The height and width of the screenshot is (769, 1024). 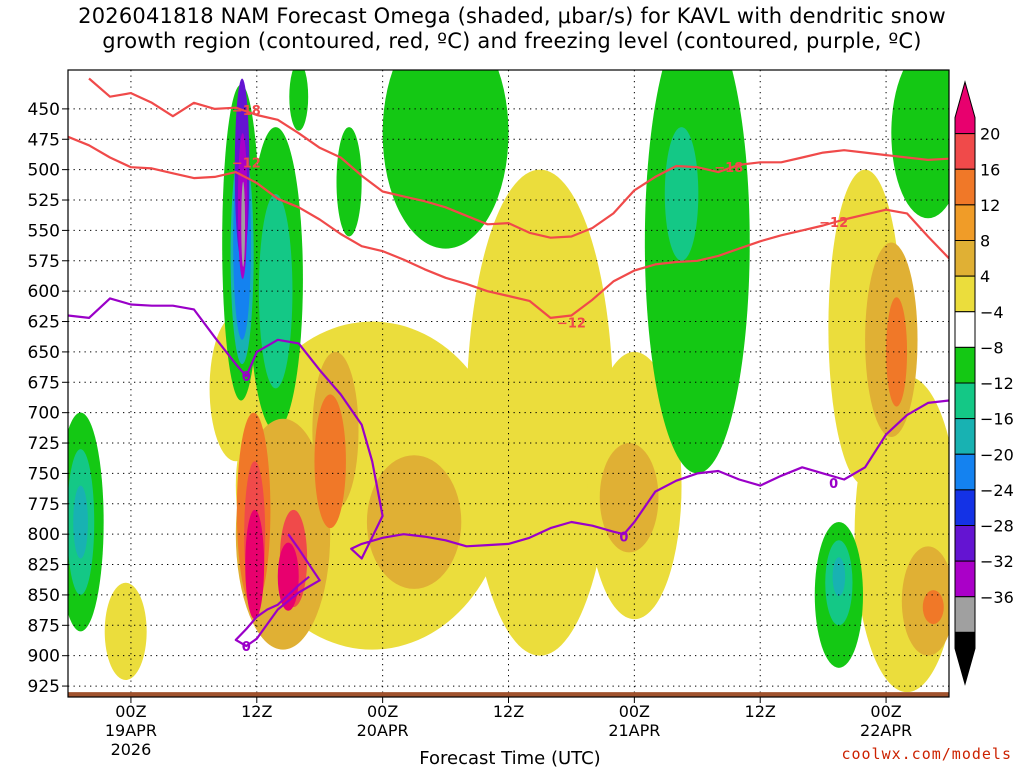 I want to click on colorbar-bottom-arrow, so click(x=965, y=658).